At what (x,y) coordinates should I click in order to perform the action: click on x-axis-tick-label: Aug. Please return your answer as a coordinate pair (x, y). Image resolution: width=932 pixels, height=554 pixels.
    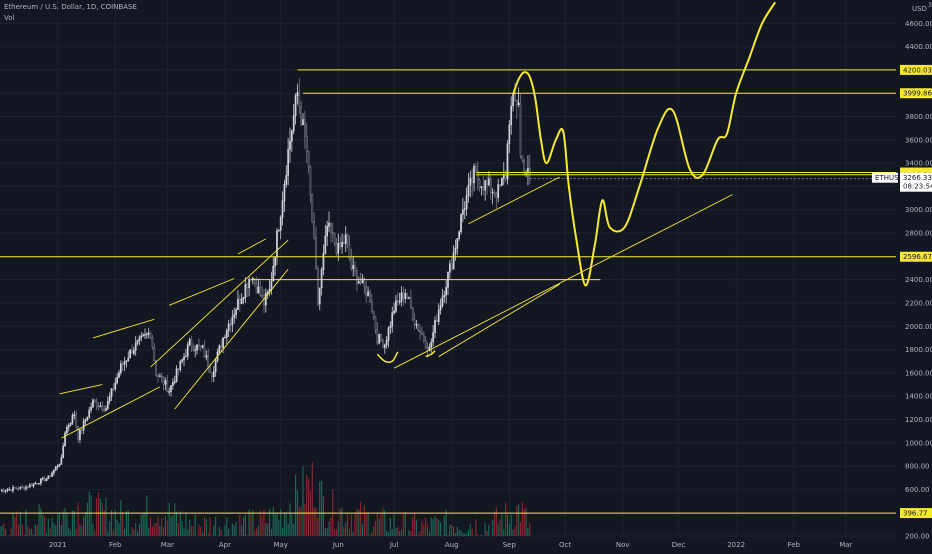
    Looking at the image, I should click on (452, 545).